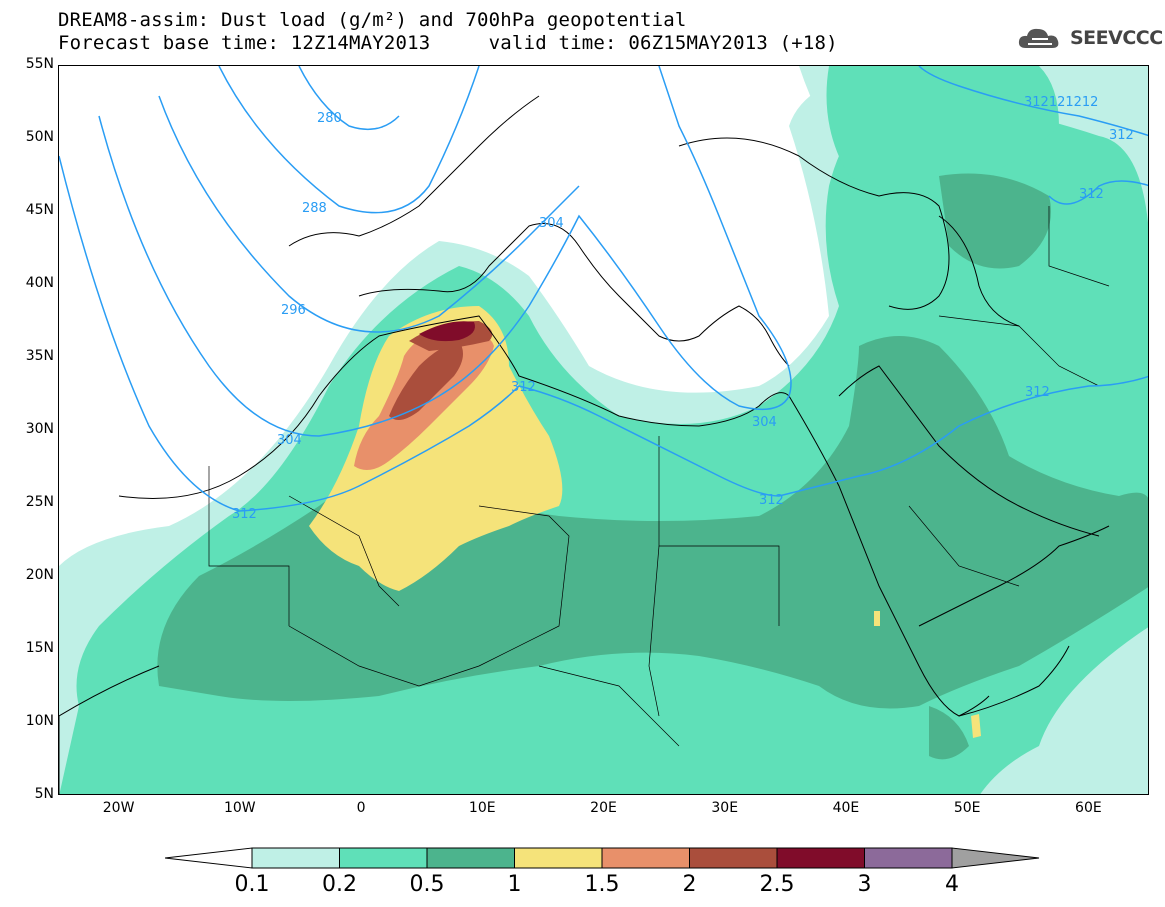 The height and width of the screenshot is (907, 1165). I want to click on lat-label: 45N, so click(39, 210).